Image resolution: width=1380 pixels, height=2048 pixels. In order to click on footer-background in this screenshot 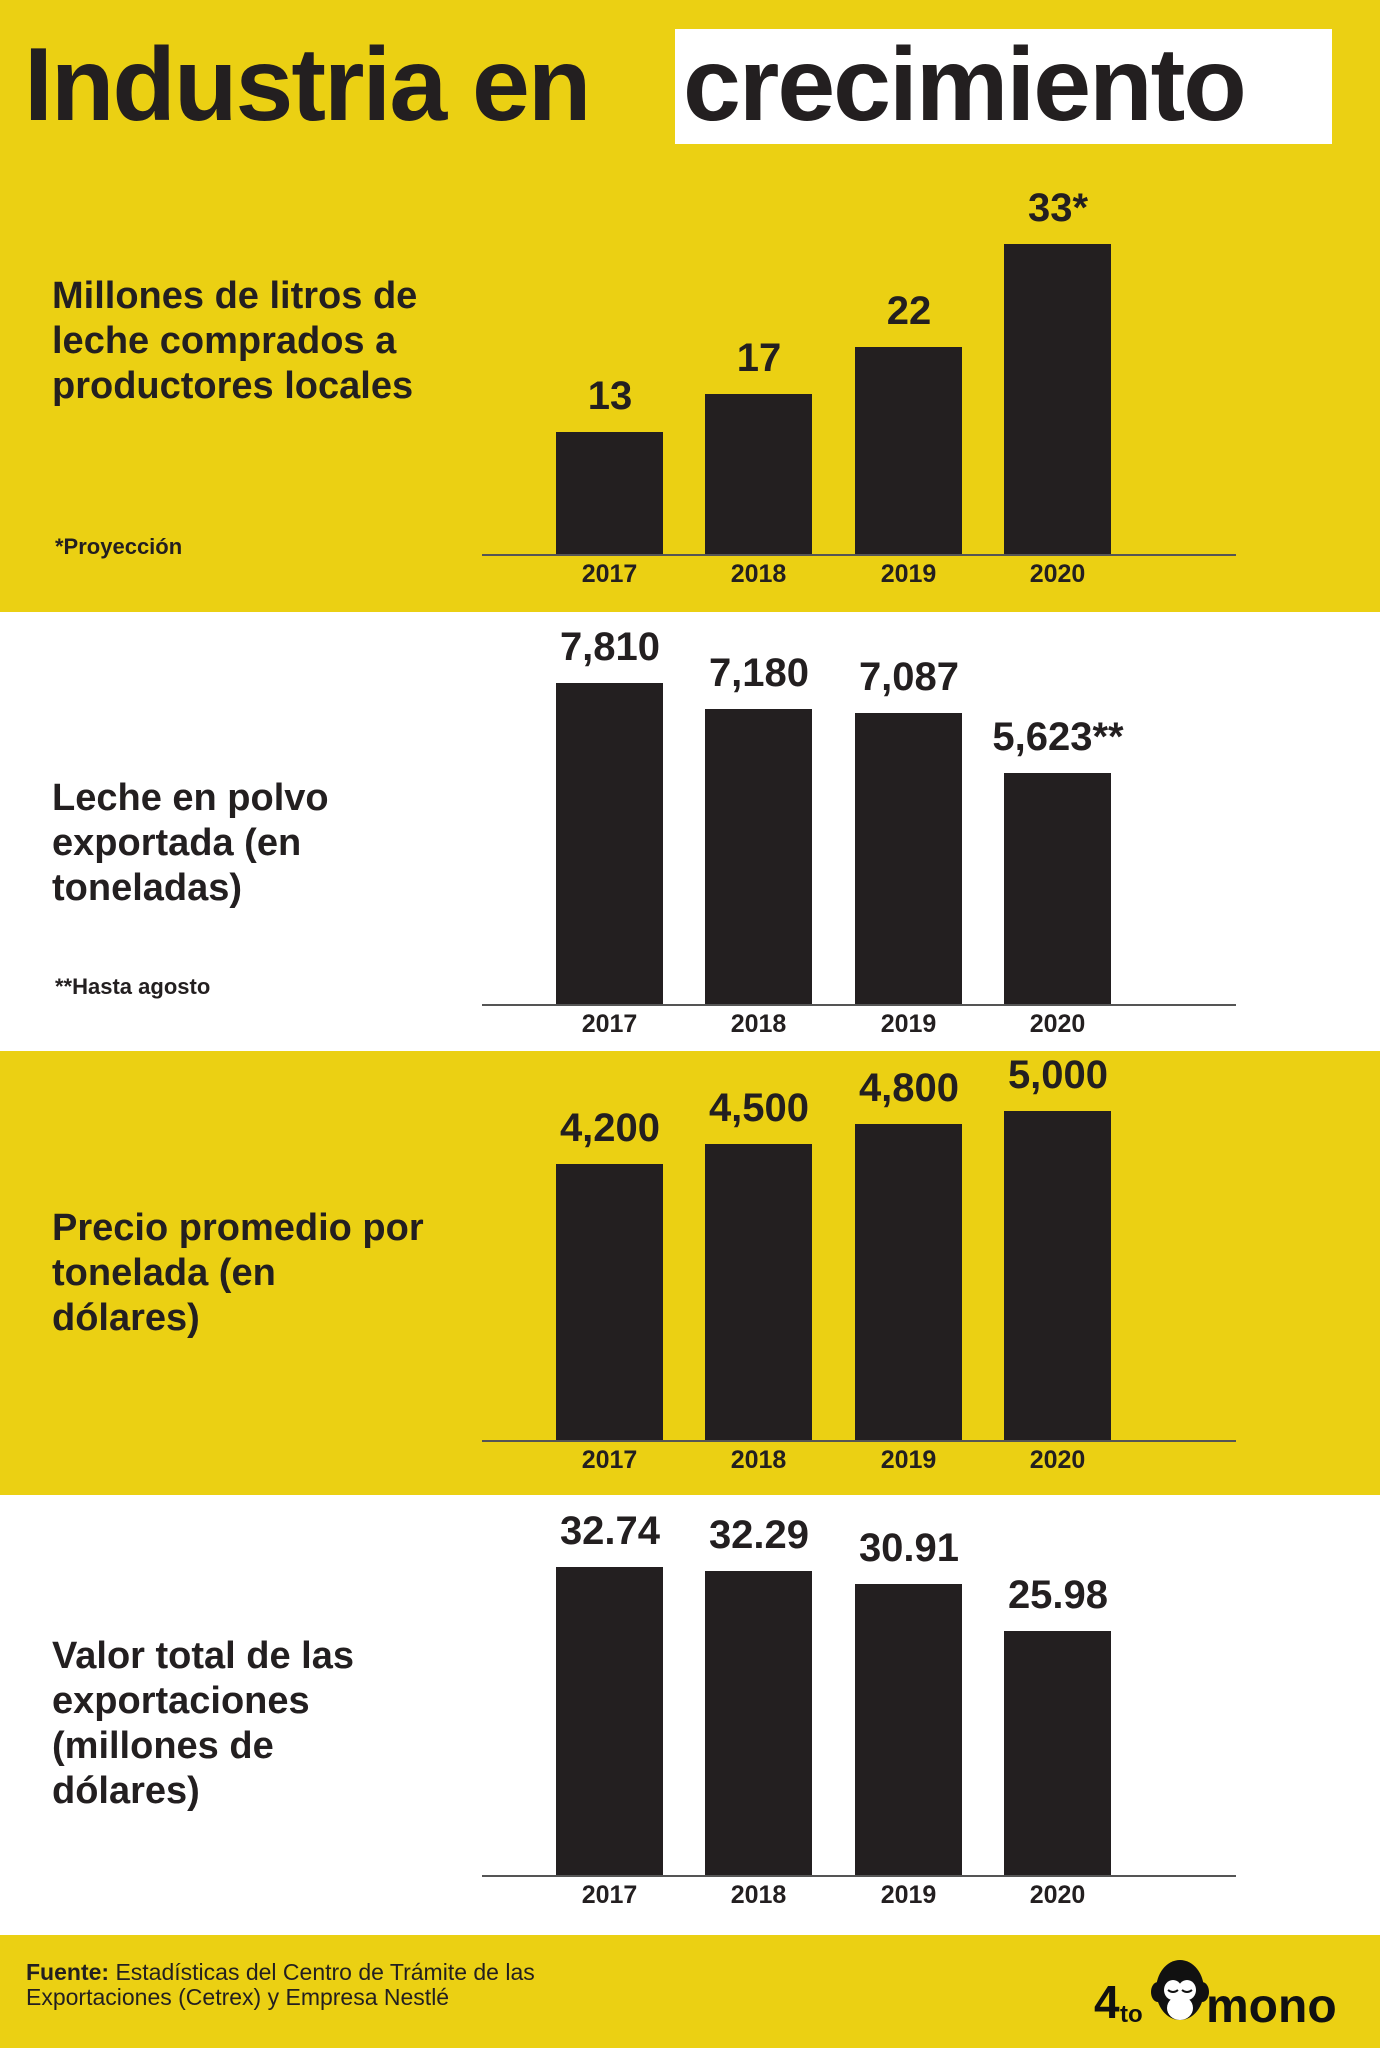, I will do `click(690, 1991)`.